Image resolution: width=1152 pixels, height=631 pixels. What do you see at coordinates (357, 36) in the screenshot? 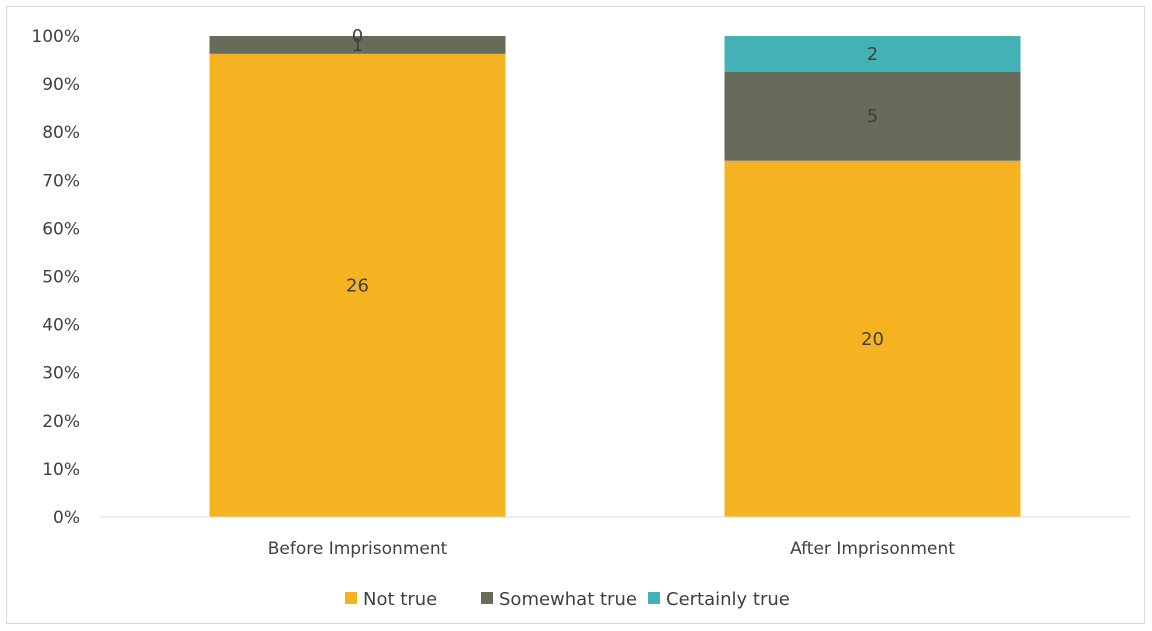
I see `data-label: 0` at bounding box center [357, 36].